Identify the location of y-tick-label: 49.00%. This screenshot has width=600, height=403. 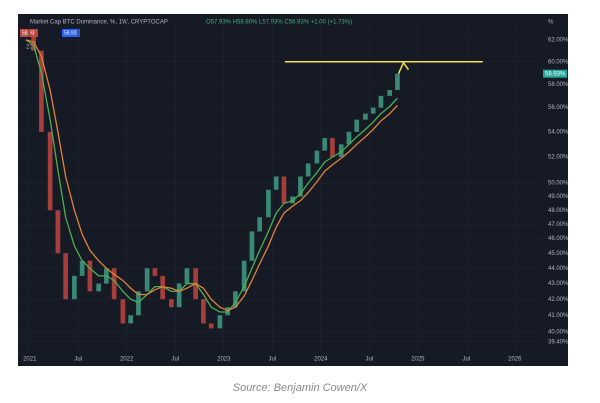
(558, 197).